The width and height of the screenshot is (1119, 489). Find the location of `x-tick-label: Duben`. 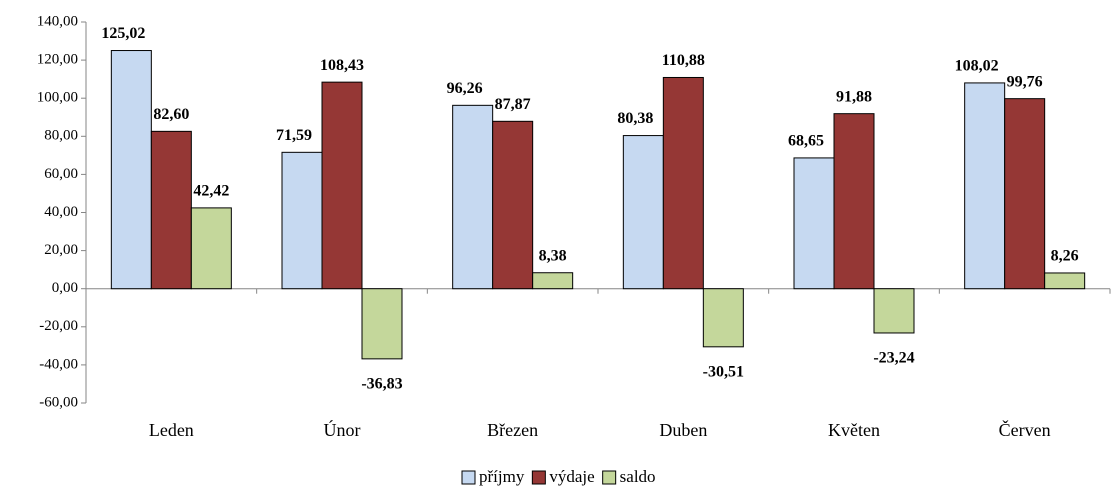

x-tick-label: Duben is located at coordinates (683, 430).